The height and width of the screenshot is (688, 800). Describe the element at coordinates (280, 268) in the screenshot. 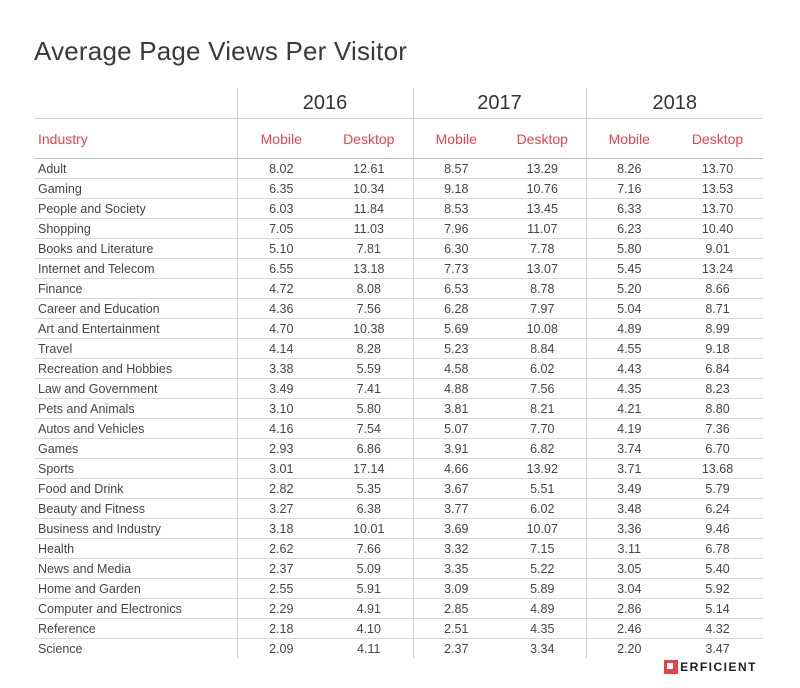

I see `value-cell-mobile-2016: 6.55` at that location.